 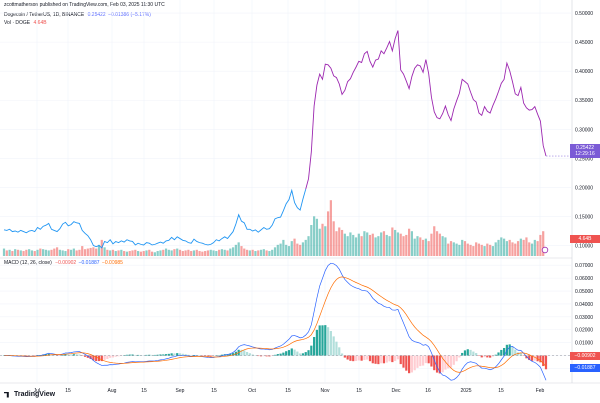 What do you see at coordinates (584, 43) in the screenshot?
I see `price-tick-label: 0.45000` at bounding box center [584, 43].